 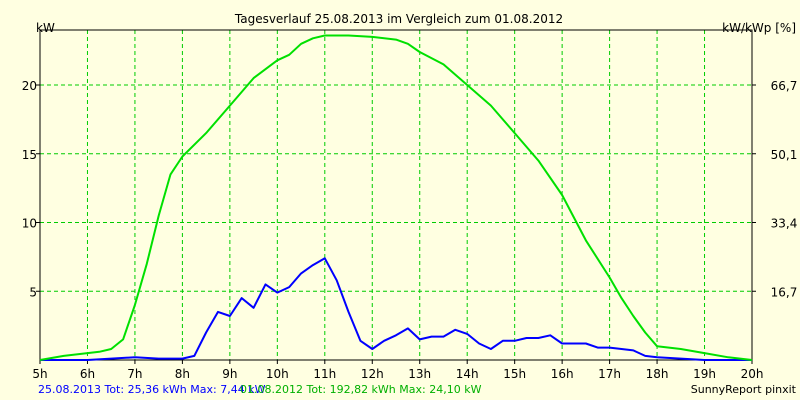 What do you see at coordinates (29, 86) in the screenshot?
I see `y-tick-label-left: 20` at bounding box center [29, 86].